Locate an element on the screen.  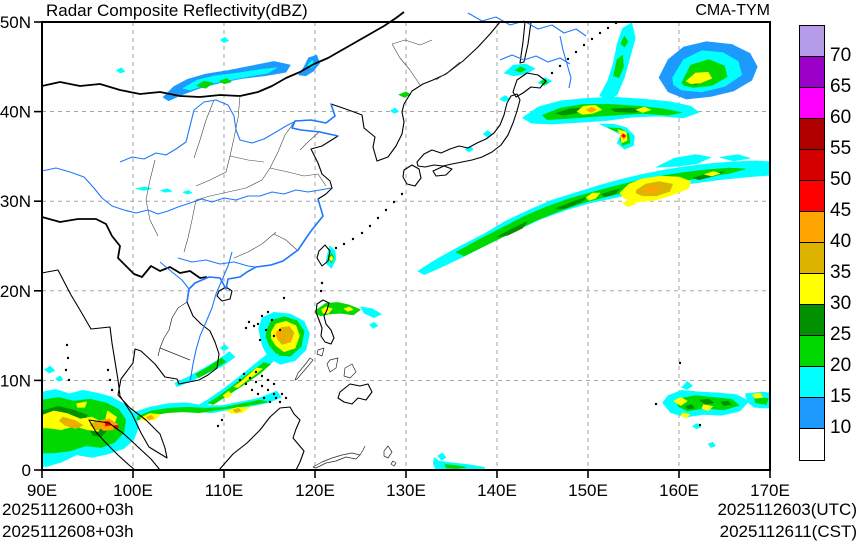
page-title: Radar Composite Reflectivity(dBZ) is located at coordinates (177, 10).